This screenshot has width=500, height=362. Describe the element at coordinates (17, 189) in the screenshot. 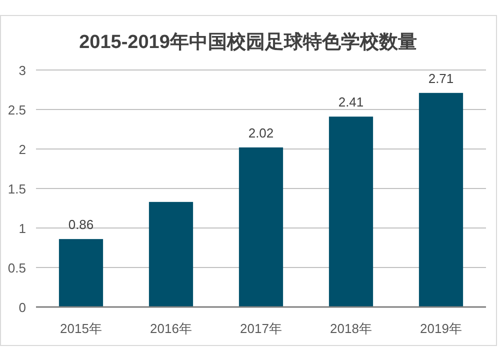

I see `y-tick-label: 1.5` at that location.